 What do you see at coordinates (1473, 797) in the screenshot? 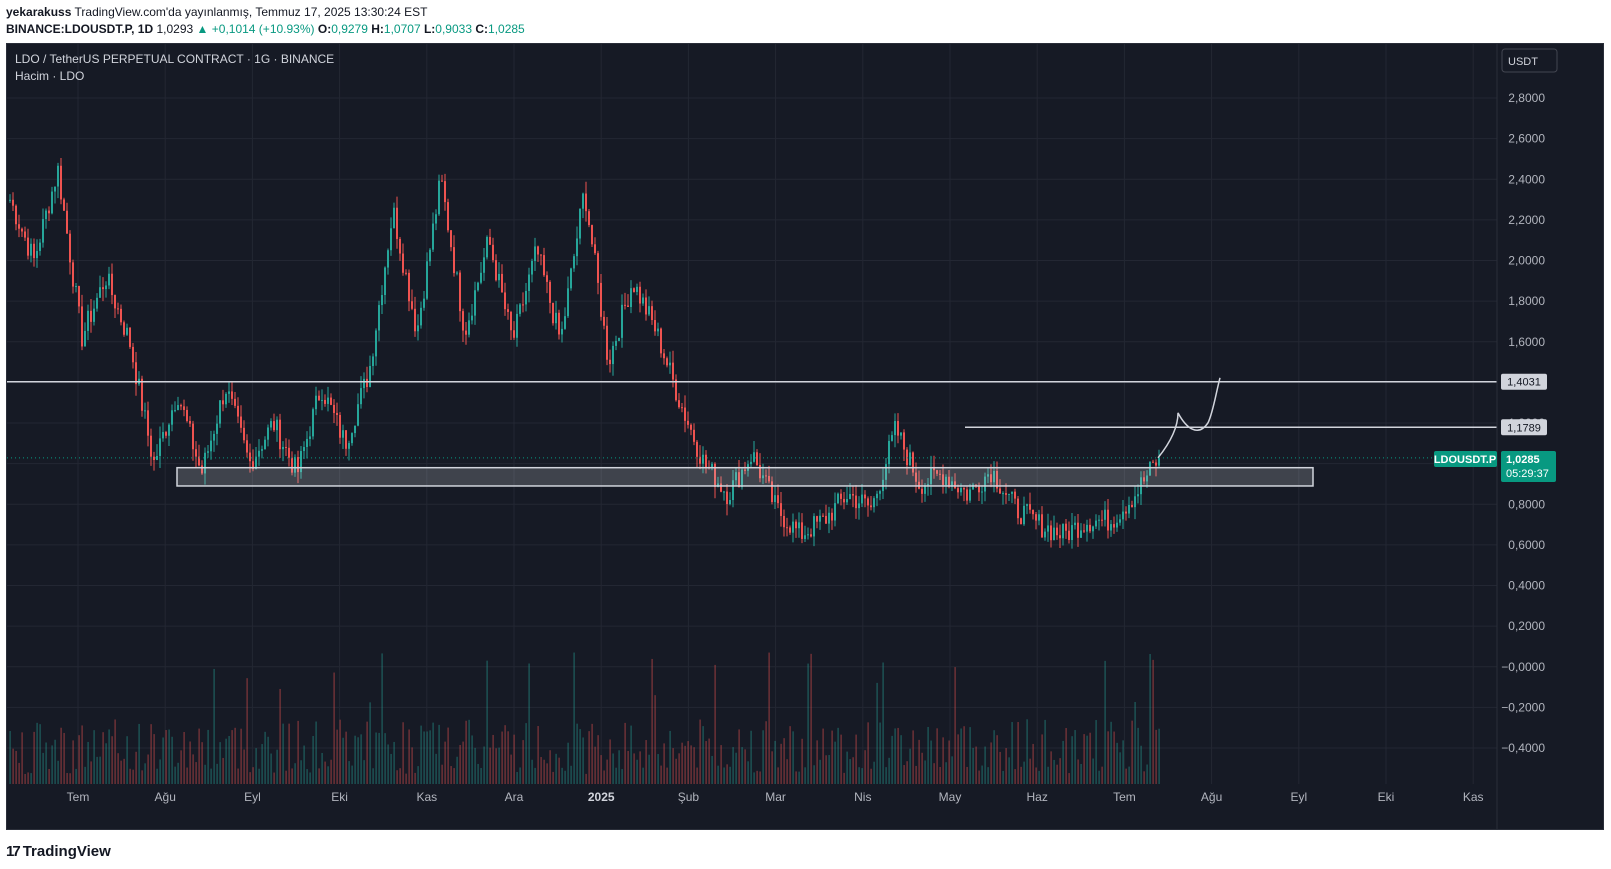
I see `x-tick-label: Kas` at bounding box center [1473, 797].